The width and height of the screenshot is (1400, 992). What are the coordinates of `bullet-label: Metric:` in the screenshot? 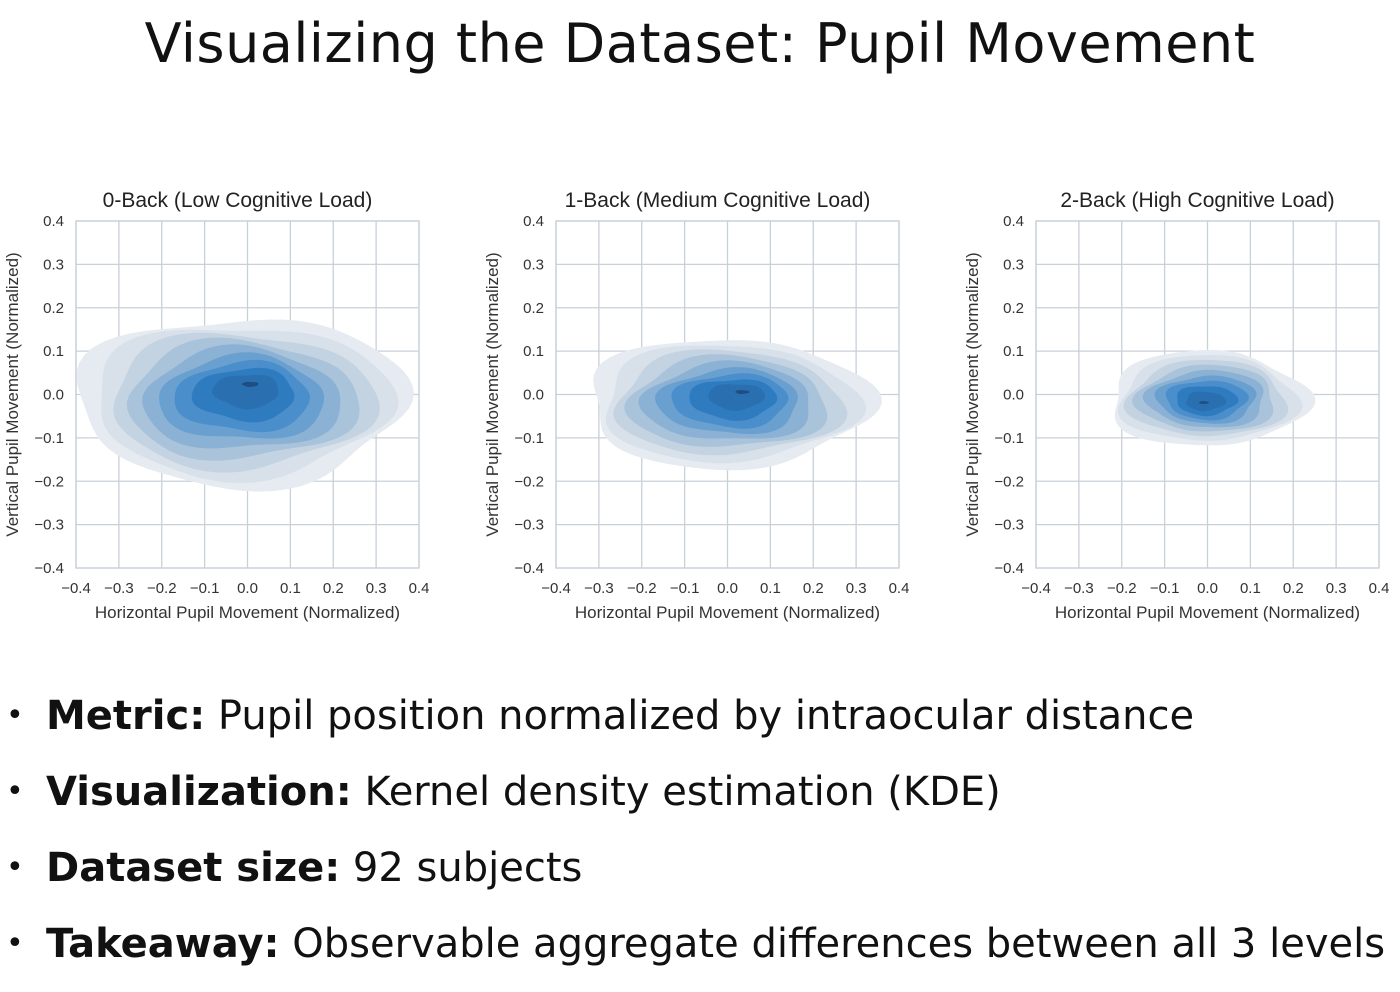 It's located at (126, 716).